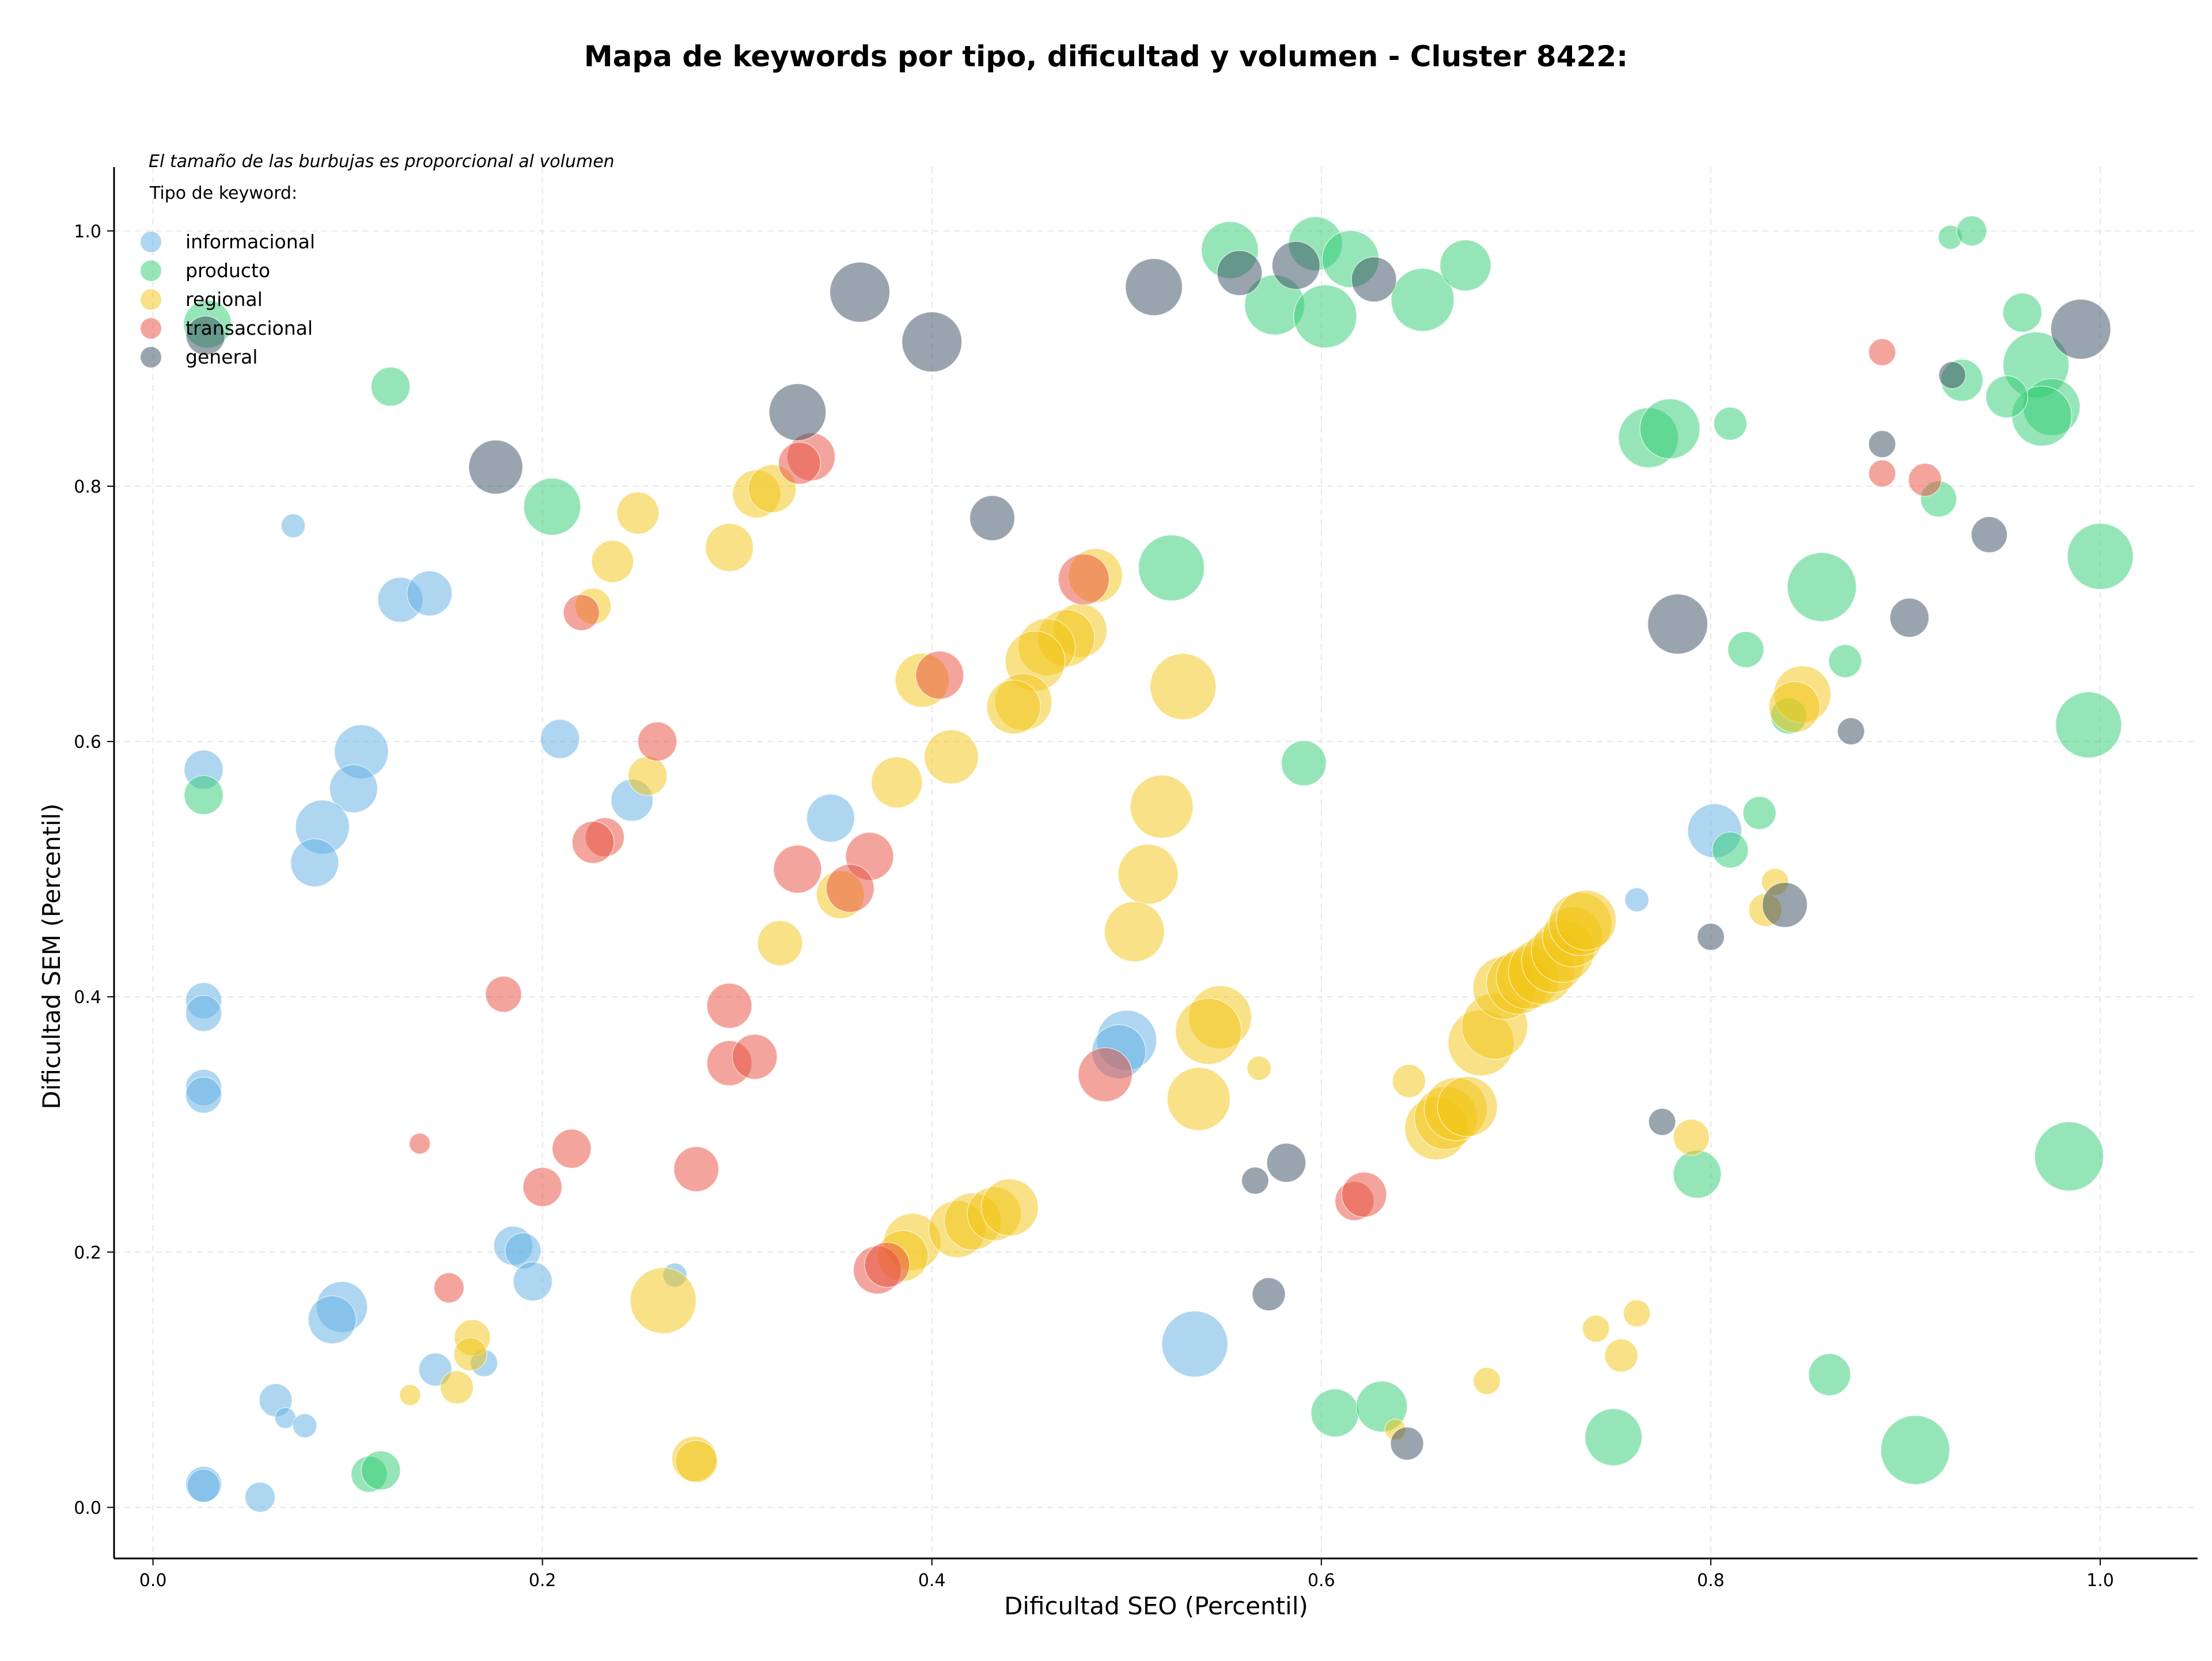 The height and width of the screenshot is (1661, 2212). I want to click on legend-marker-informacional, so click(151, 242).